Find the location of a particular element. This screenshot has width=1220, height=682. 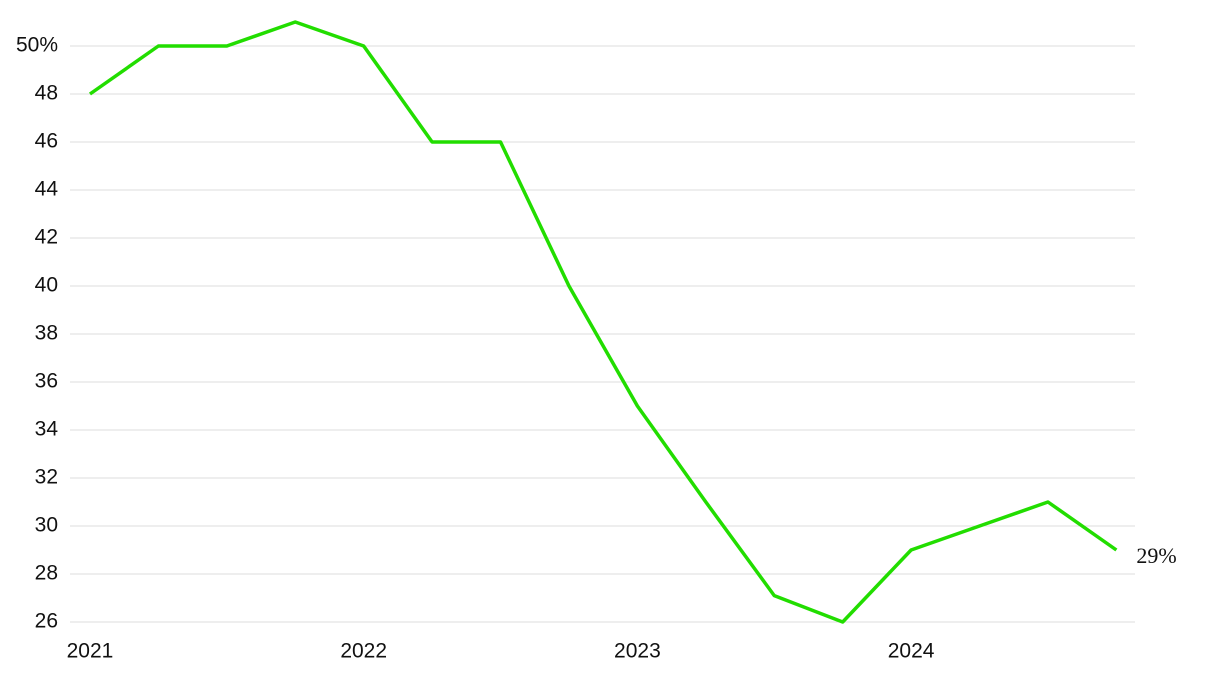

y-tick-label: 40 is located at coordinates (46, 285).